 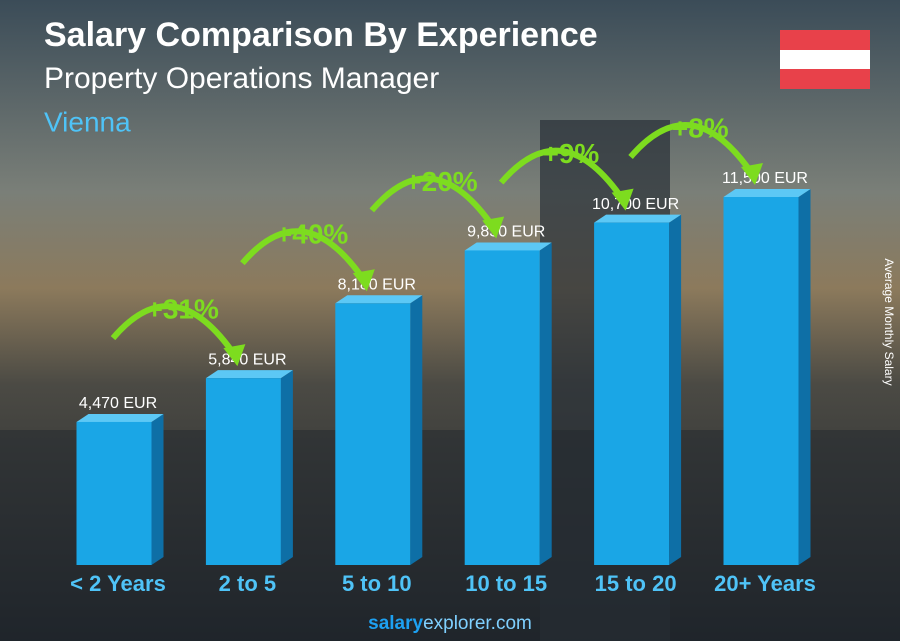 I want to click on x-tick-label: 2 to 5, so click(x=247, y=583).